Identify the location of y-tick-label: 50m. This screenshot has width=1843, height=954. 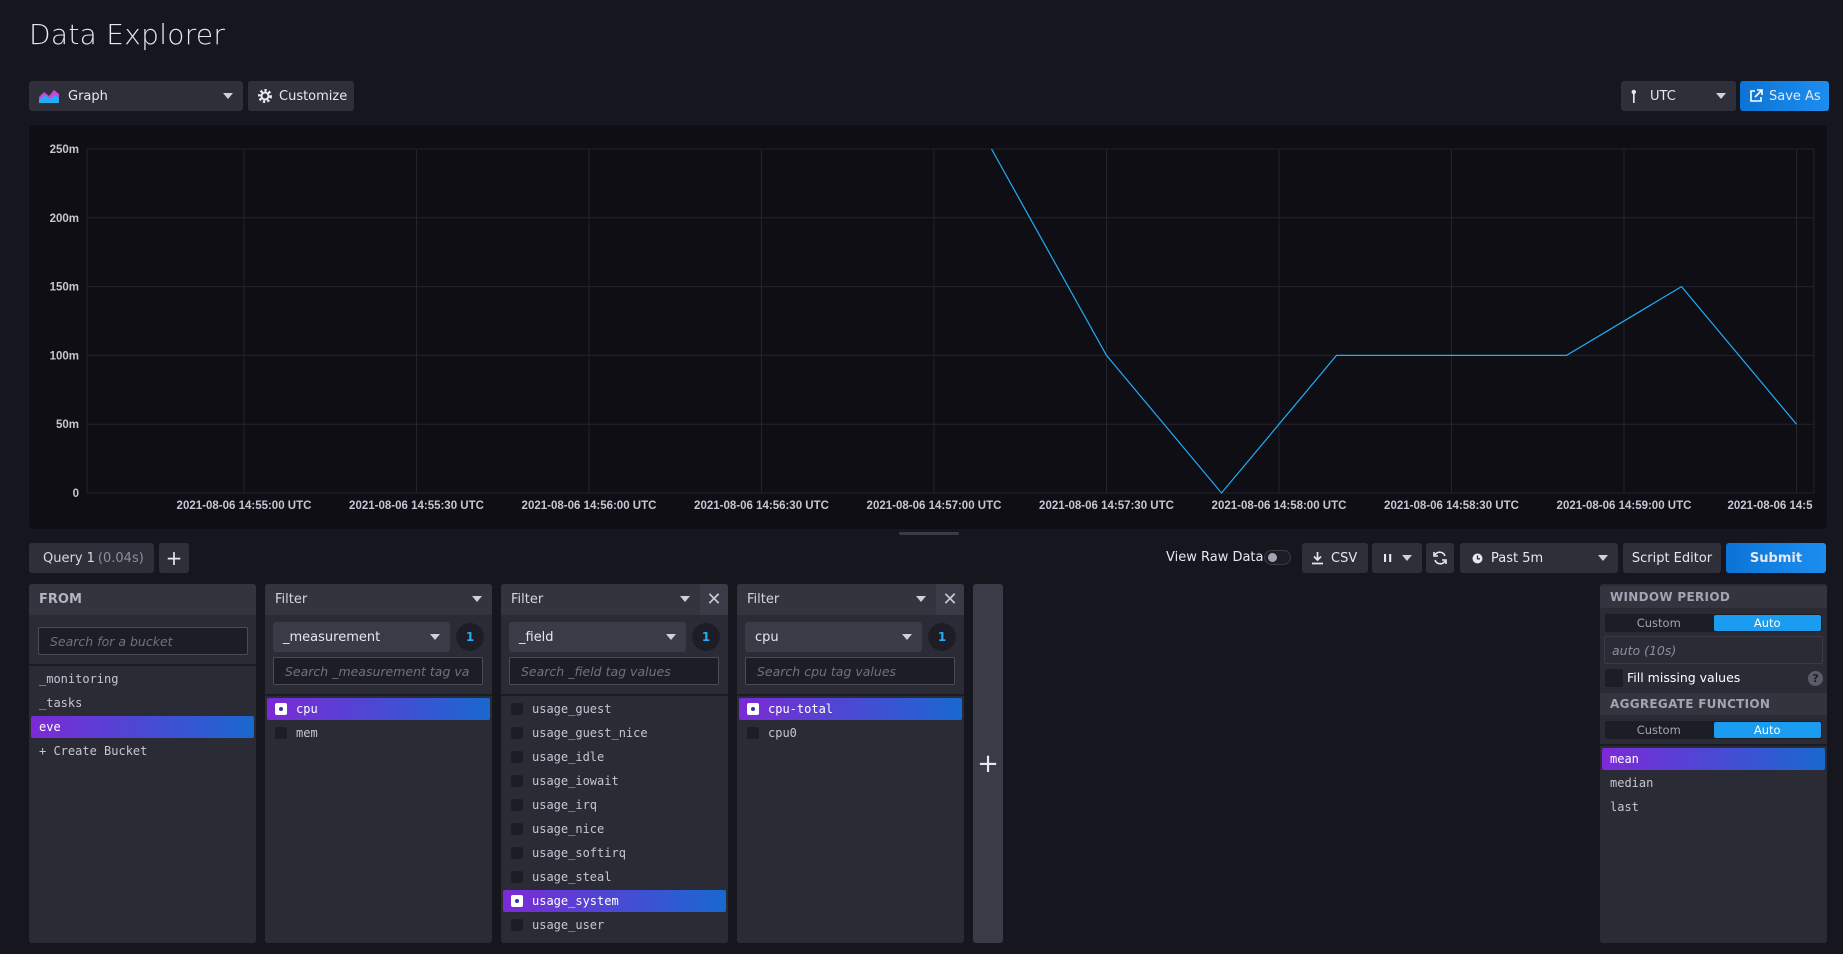
(67, 425).